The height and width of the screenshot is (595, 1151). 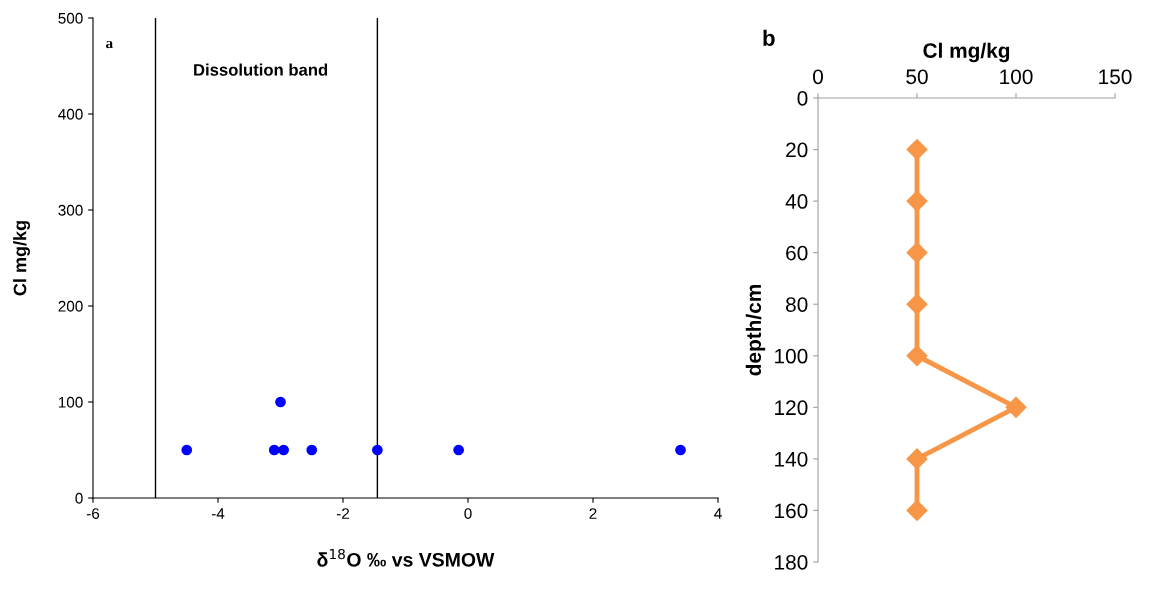 I want to click on y-tick-label: 160, so click(x=791, y=511).